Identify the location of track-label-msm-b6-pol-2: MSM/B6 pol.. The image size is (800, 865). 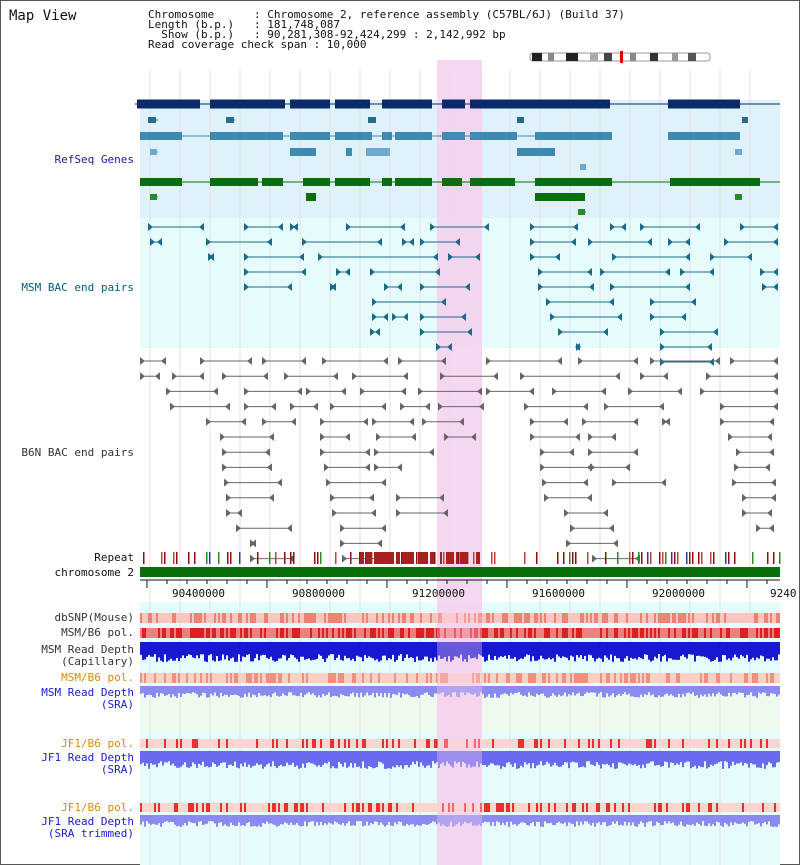
(97, 677).